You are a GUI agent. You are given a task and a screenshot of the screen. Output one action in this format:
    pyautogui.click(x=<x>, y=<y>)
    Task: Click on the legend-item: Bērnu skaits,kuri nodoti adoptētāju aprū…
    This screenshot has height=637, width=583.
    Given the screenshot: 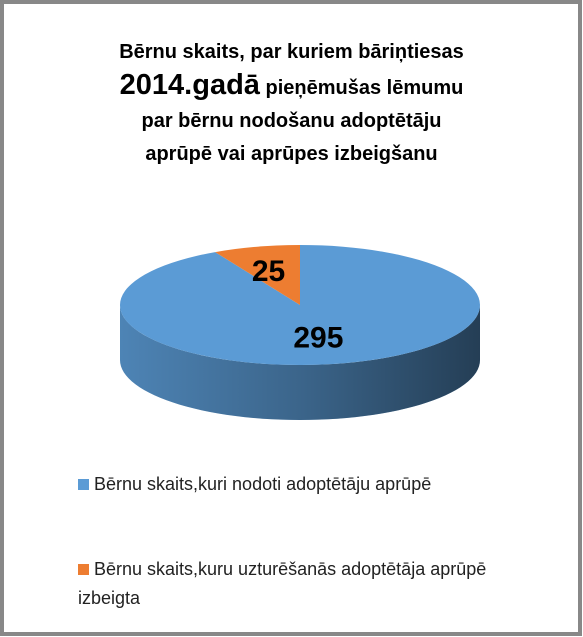 What is the action you would take?
    pyautogui.click(x=298, y=484)
    